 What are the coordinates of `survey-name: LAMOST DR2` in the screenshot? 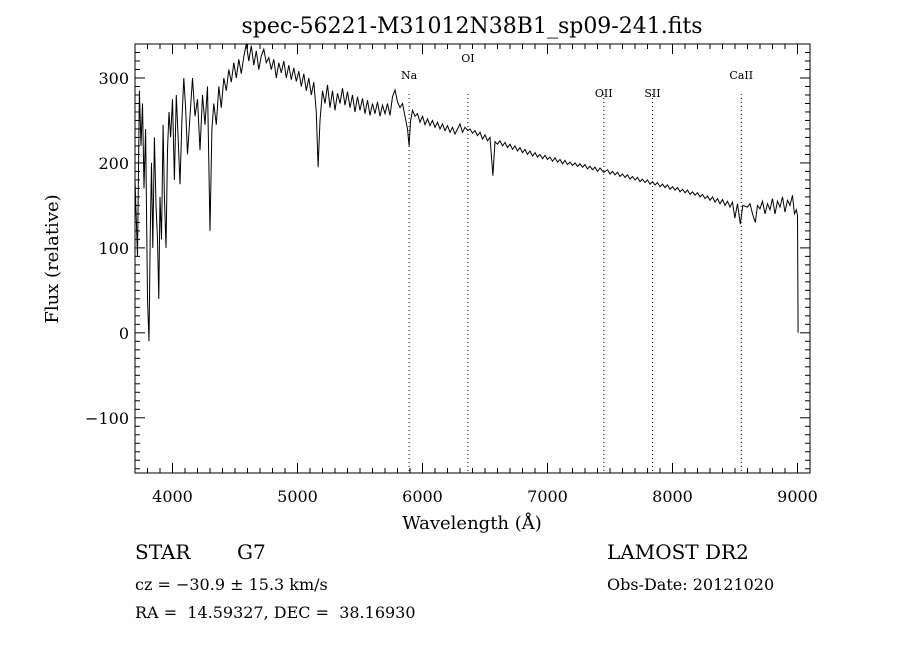 It's located at (678, 552).